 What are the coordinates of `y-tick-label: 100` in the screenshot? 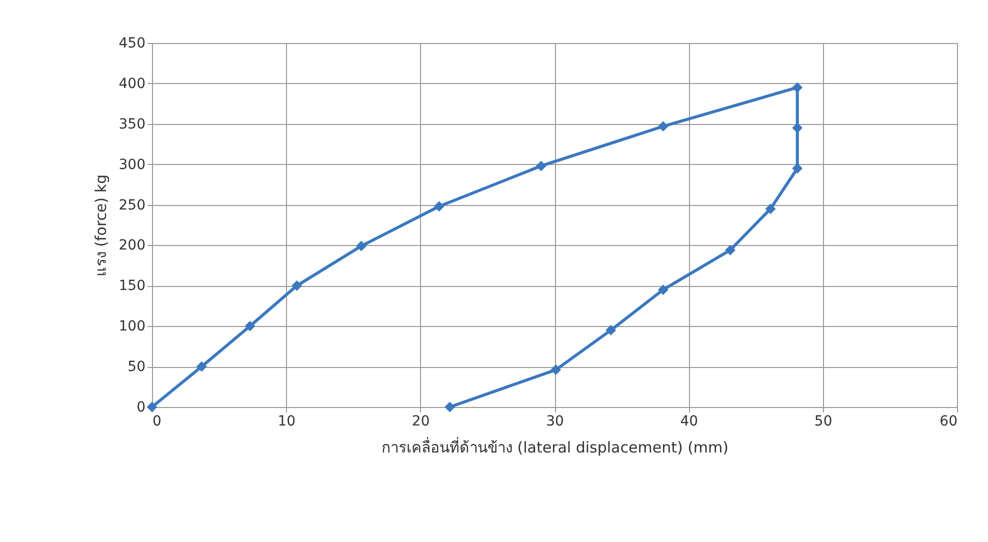 It's located at (132, 326).